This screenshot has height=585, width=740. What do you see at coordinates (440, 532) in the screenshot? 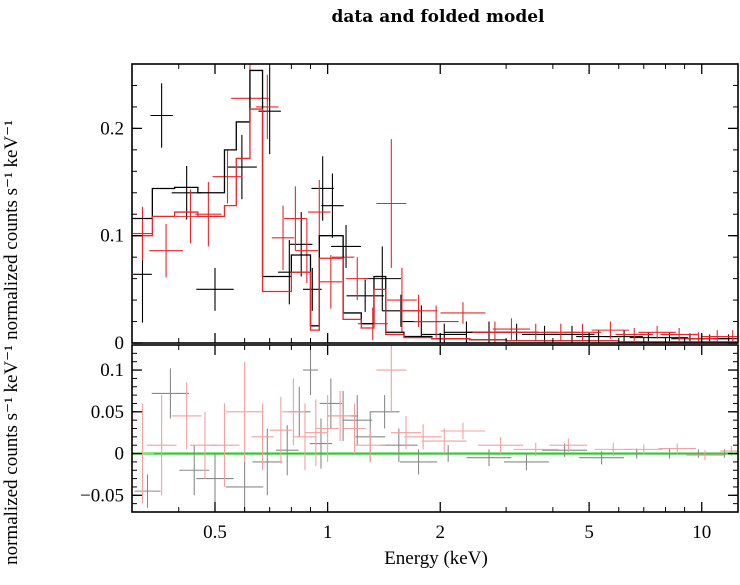
I see `x-tick-label: 2` at bounding box center [440, 532].